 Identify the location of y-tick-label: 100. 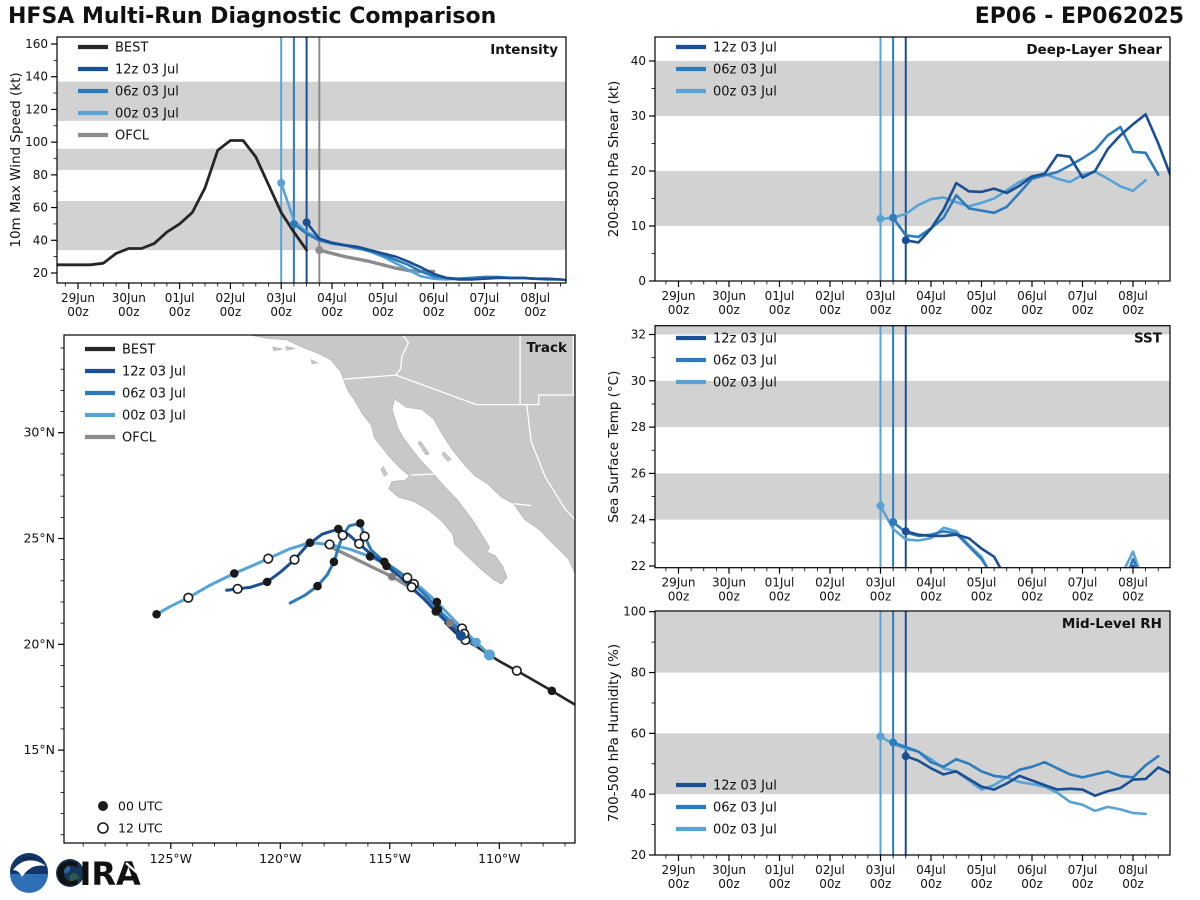
(36, 142).